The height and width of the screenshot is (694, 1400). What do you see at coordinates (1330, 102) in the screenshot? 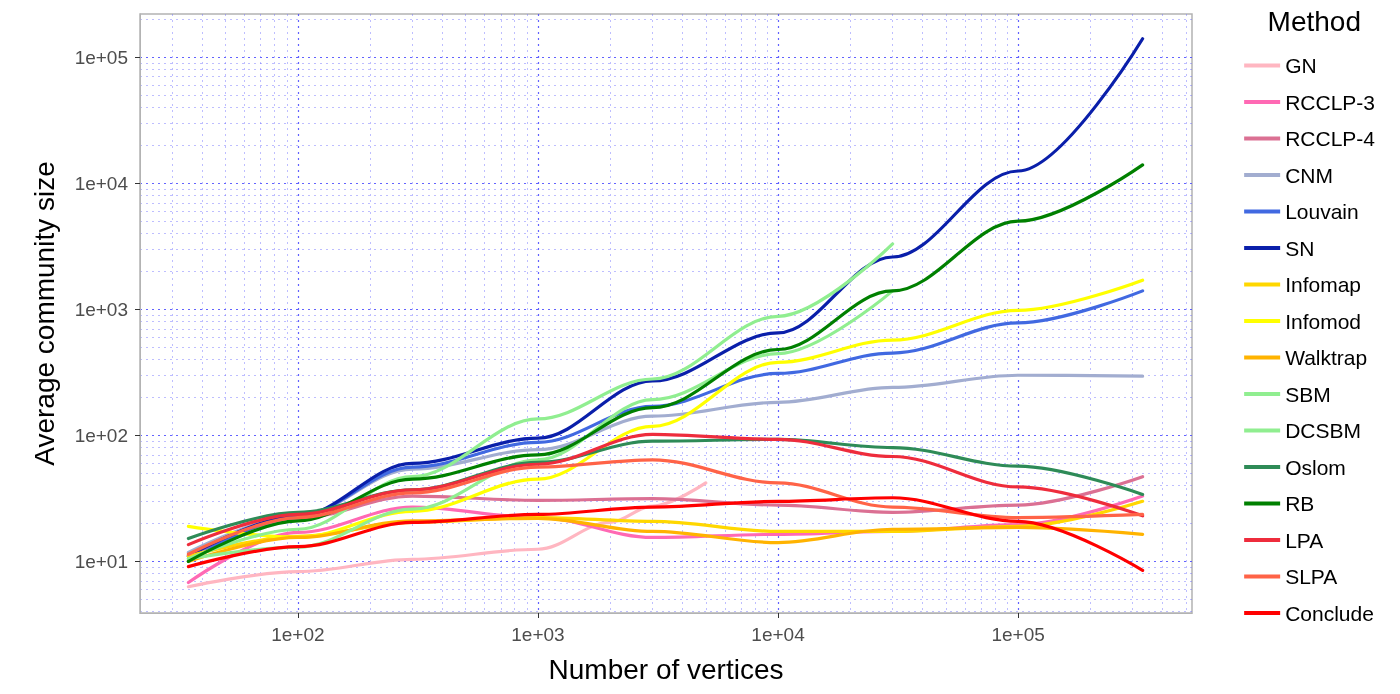
I see `legend-label: RCCLP-3` at bounding box center [1330, 102].